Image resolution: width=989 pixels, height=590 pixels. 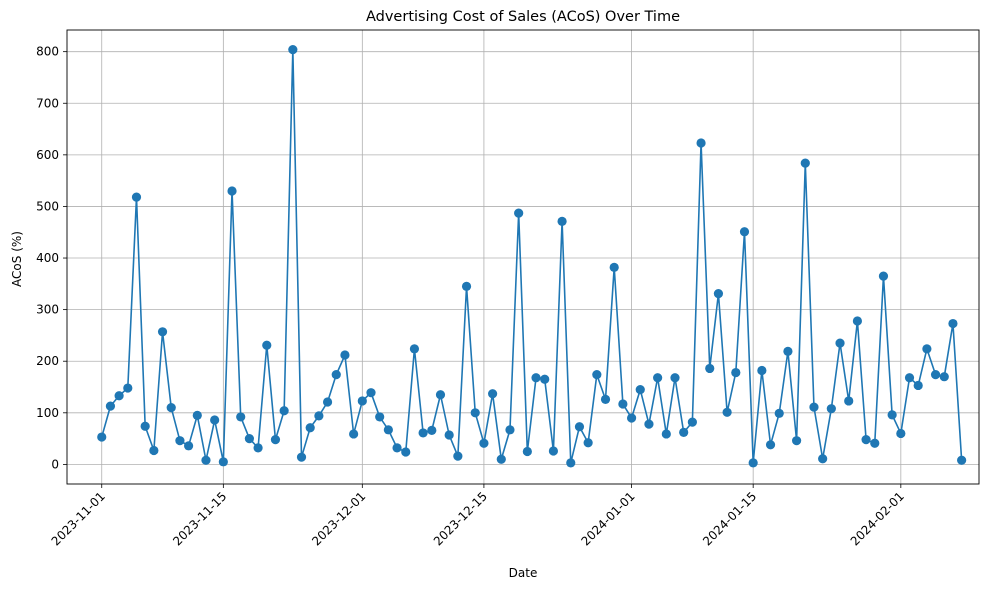 What do you see at coordinates (47, 155) in the screenshot?
I see `y-tick-label: 600` at bounding box center [47, 155].